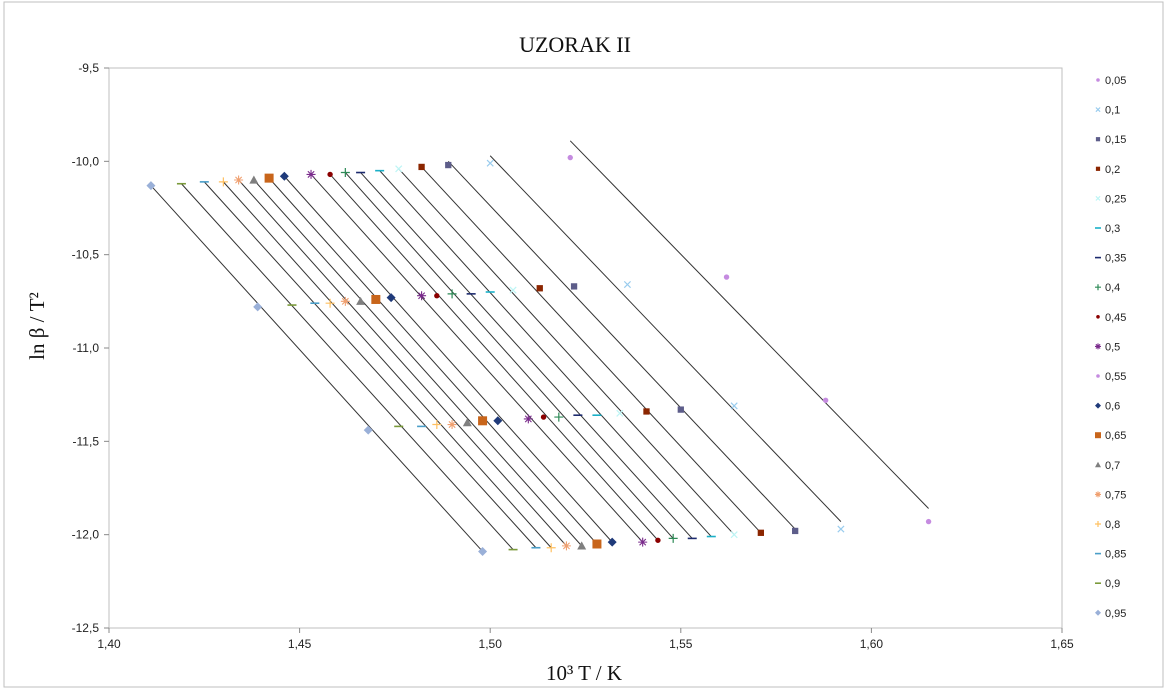 The height and width of the screenshot is (694, 1165). What do you see at coordinates (1112, 229) in the screenshot?
I see `legend-label: 0,3` at bounding box center [1112, 229].